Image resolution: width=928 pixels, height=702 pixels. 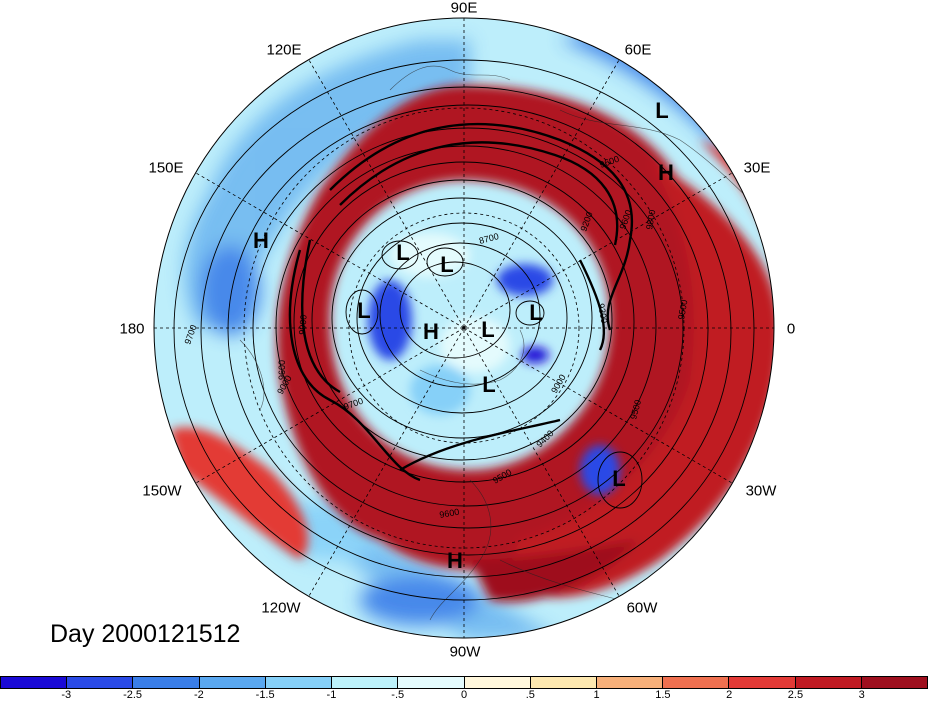 I want to click on colorbar-tick-label: -1, so click(x=331, y=695).